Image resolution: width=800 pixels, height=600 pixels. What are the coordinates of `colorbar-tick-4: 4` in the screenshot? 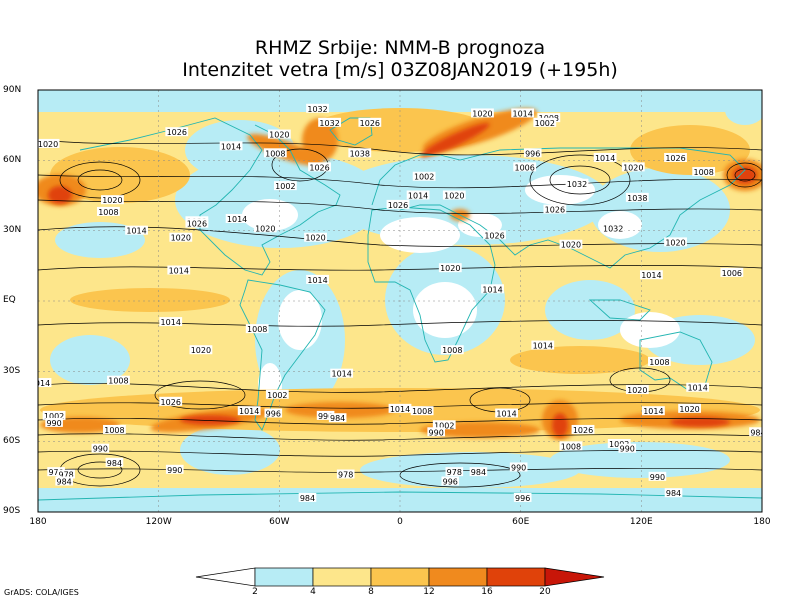 It's located at (313, 592).